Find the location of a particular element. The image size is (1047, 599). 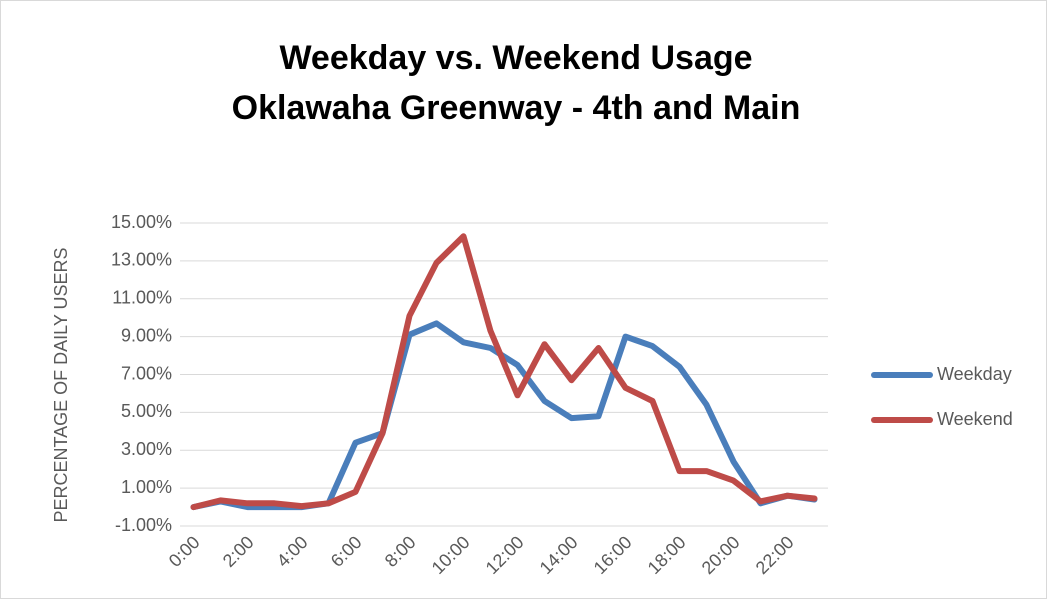

y-tick-label: 13.00% is located at coordinates (141, 260).